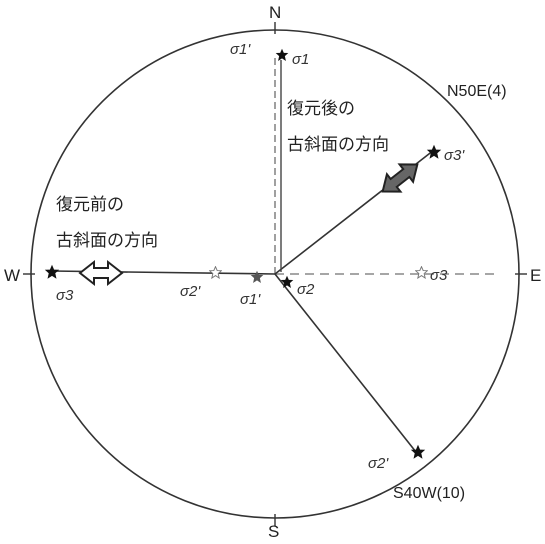 This screenshot has width=545, height=544. What do you see at coordinates (90, 205) in the screenshot?
I see `label-before-1: 復元前の` at bounding box center [90, 205].